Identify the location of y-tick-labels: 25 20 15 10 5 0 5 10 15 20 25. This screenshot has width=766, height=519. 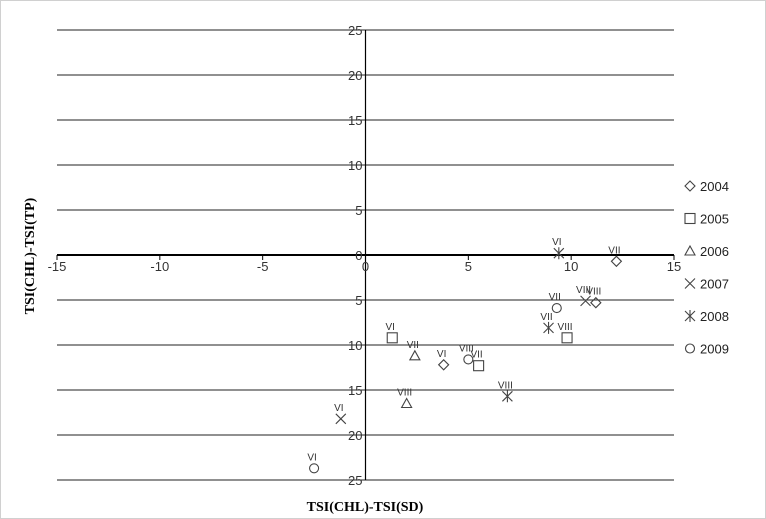
(355, 255).